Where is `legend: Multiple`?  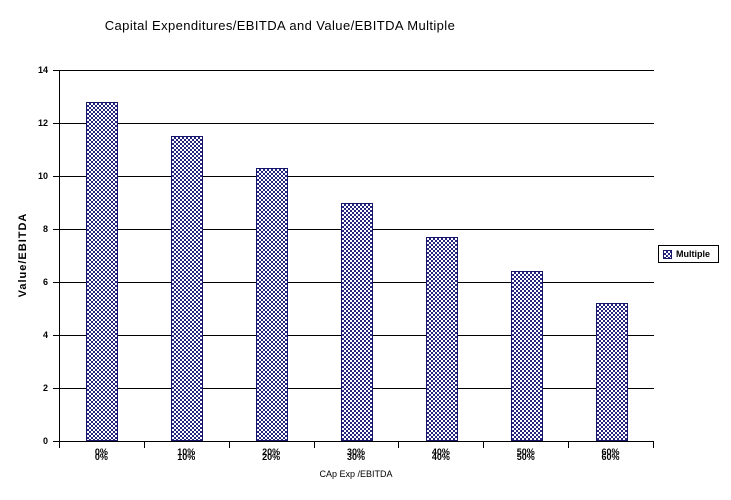
legend: Multiple is located at coordinates (688, 254).